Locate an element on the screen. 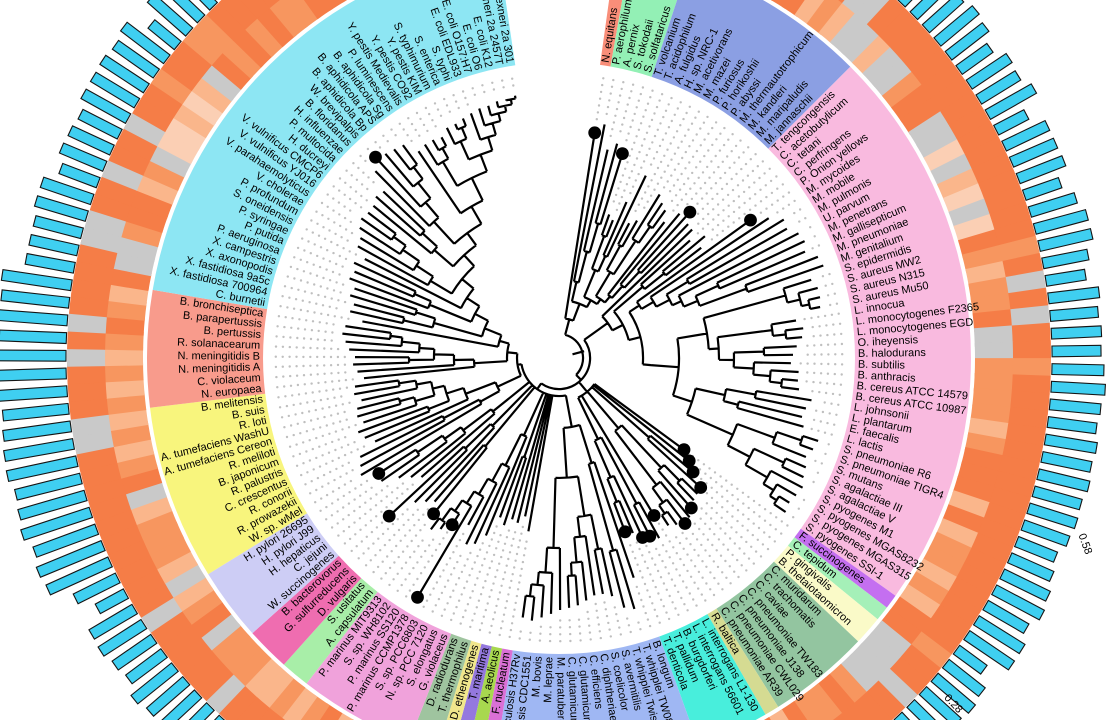 The width and height of the screenshot is (1110, 720). svg-text: B. subtilis is located at coordinates (882, 365).